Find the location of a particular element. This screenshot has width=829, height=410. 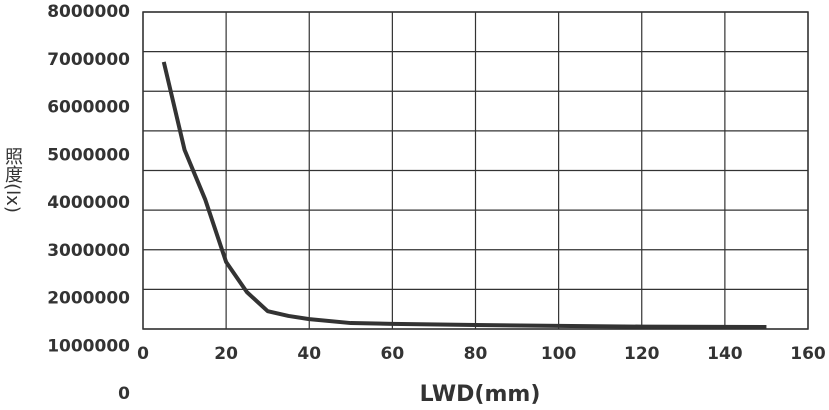

x-tick-label: 80 is located at coordinates (476, 354).